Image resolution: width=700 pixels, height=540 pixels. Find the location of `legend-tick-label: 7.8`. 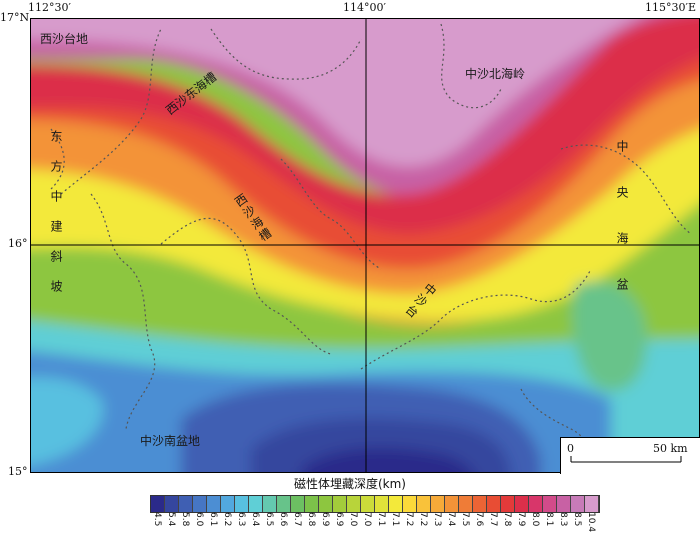

legend-tick-label: 7.8 is located at coordinates (507, 519).